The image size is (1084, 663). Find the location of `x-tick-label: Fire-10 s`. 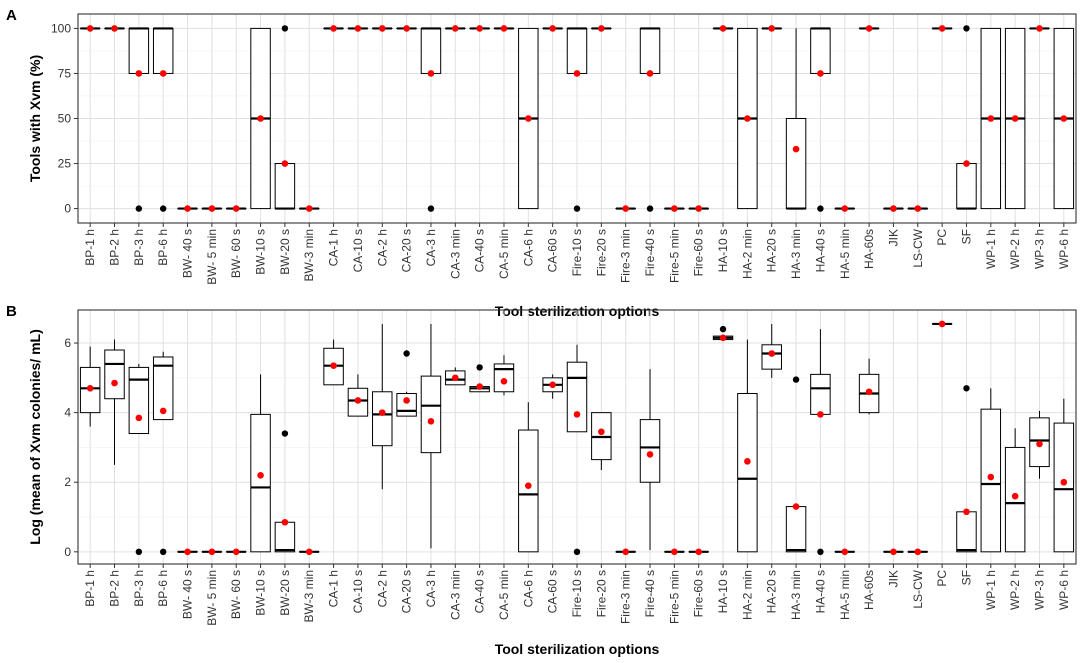

x-tick-label: Fire-10 s is located at coordinates (577, 252).